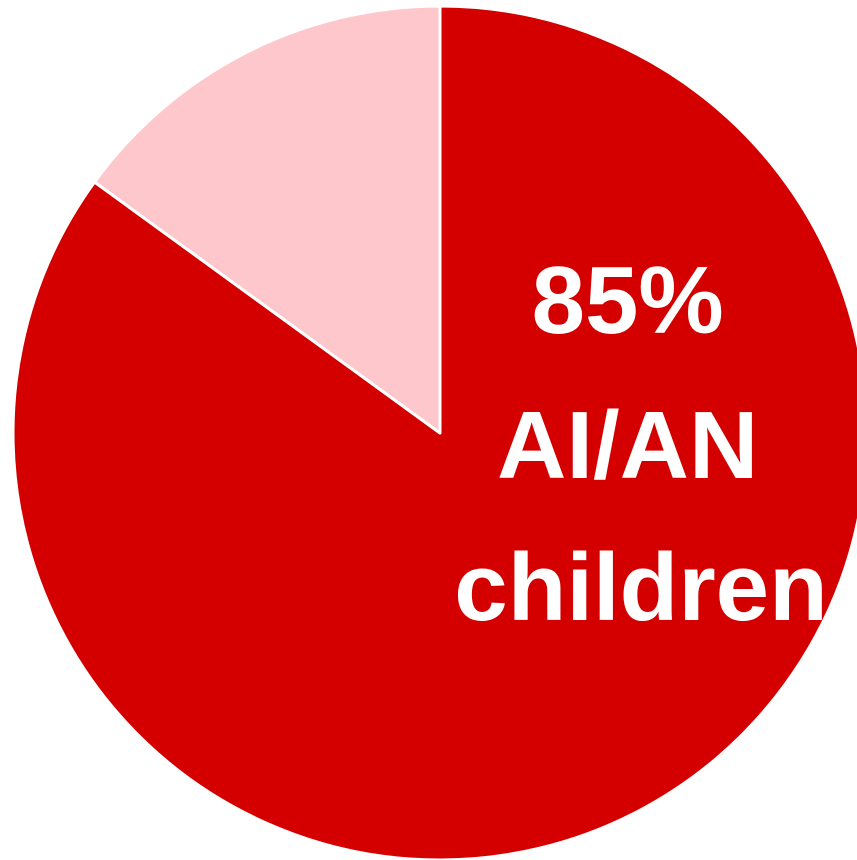 The image size is (857, 860). Describe the element at coordinates (640, 587) in the screenshot. I see `slice-label-noun: children` at that location.